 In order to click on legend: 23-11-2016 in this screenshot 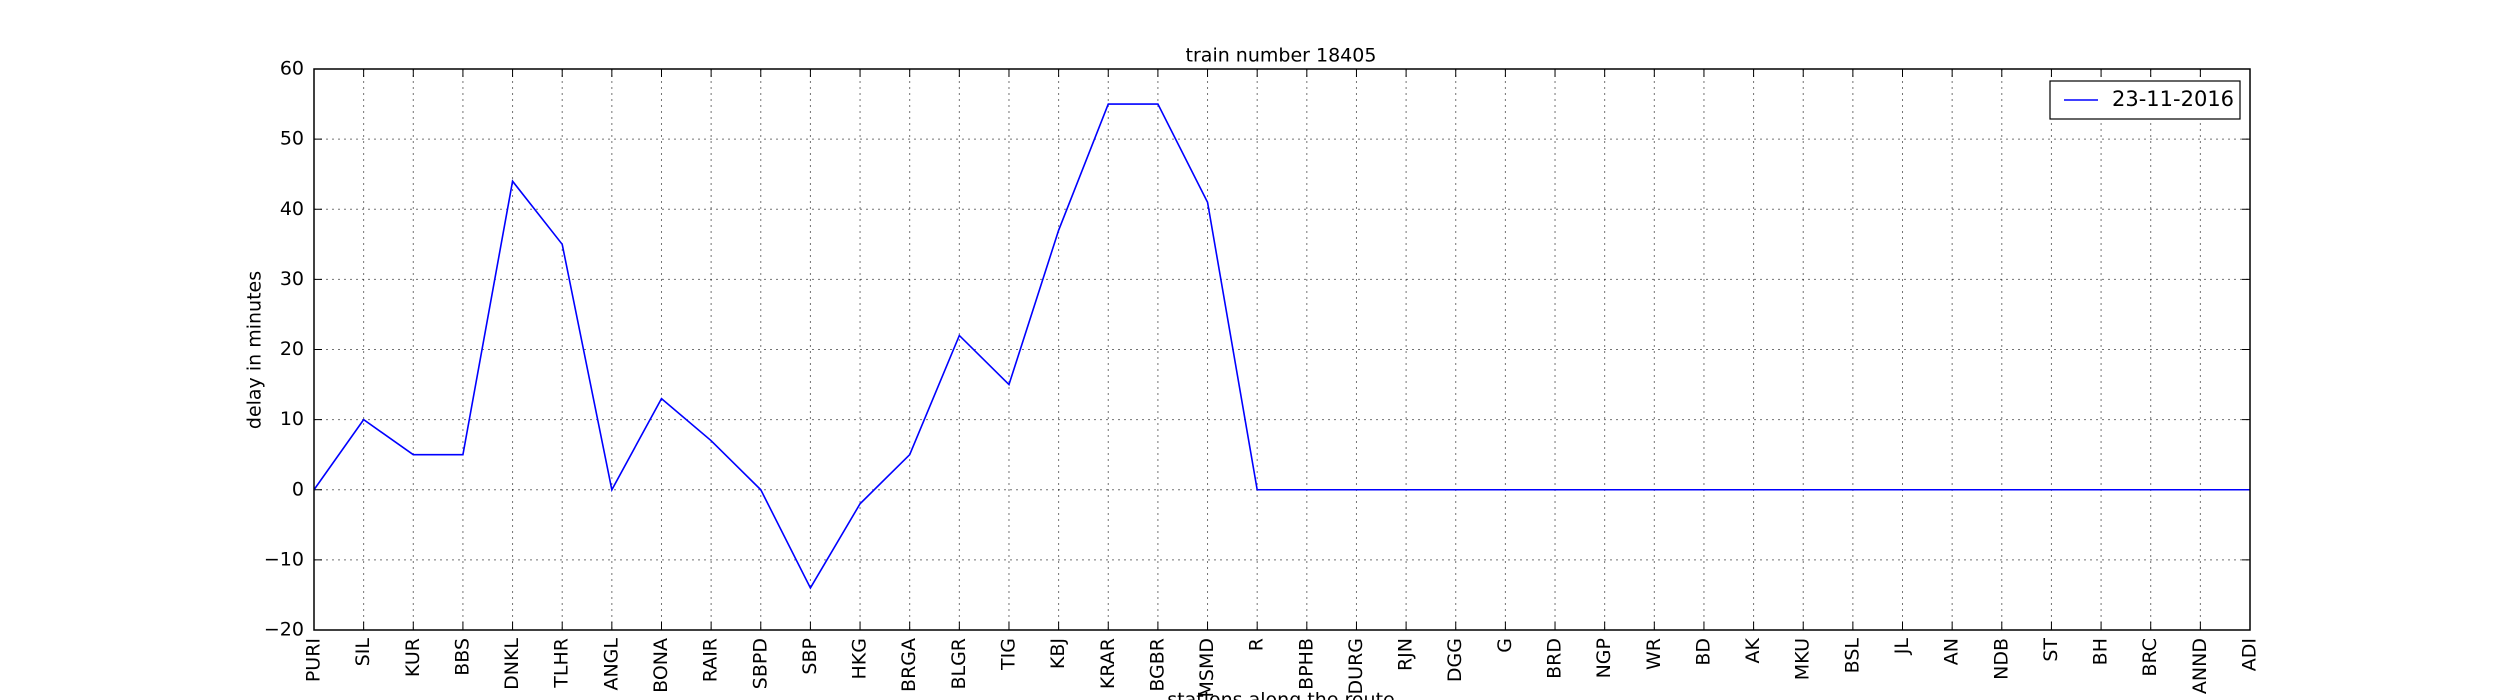, I will do `click(2145, 100)`.